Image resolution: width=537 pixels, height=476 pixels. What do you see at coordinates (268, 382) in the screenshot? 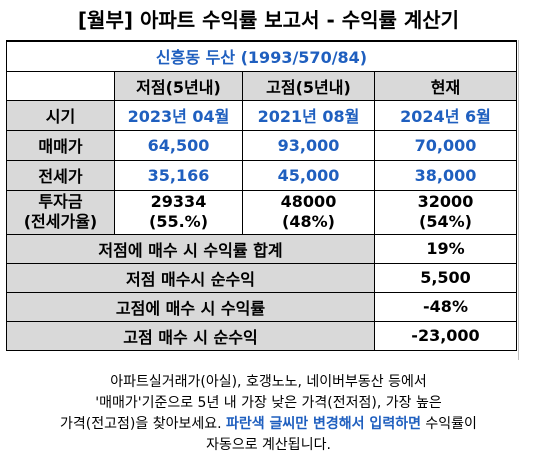
I see `note-line: 아파트실거래가(아실), 호갱노노, 네이버부동산 등에서` at bounding box center [268, 382].